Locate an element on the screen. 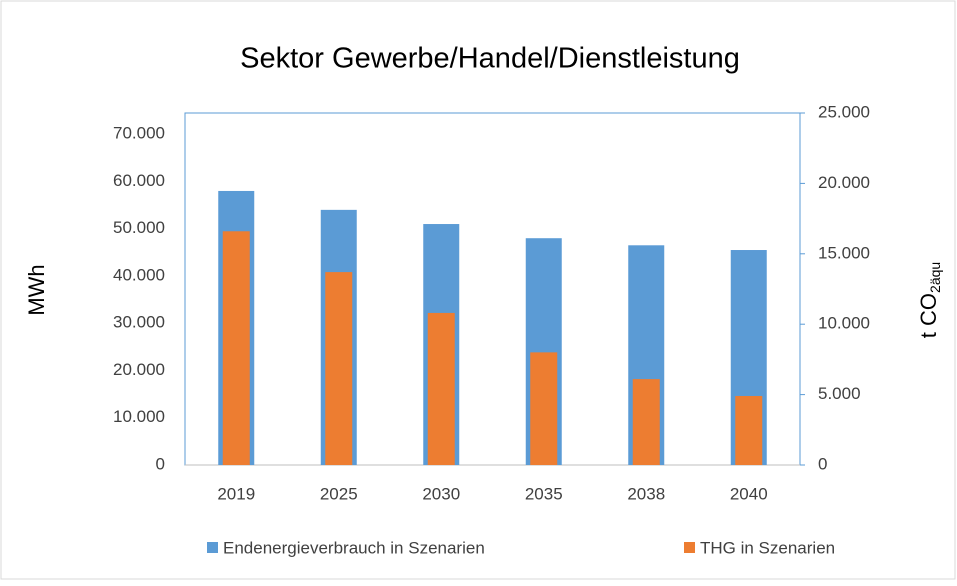  y2-tick-label: 0 is located at coordinates (822, 463).